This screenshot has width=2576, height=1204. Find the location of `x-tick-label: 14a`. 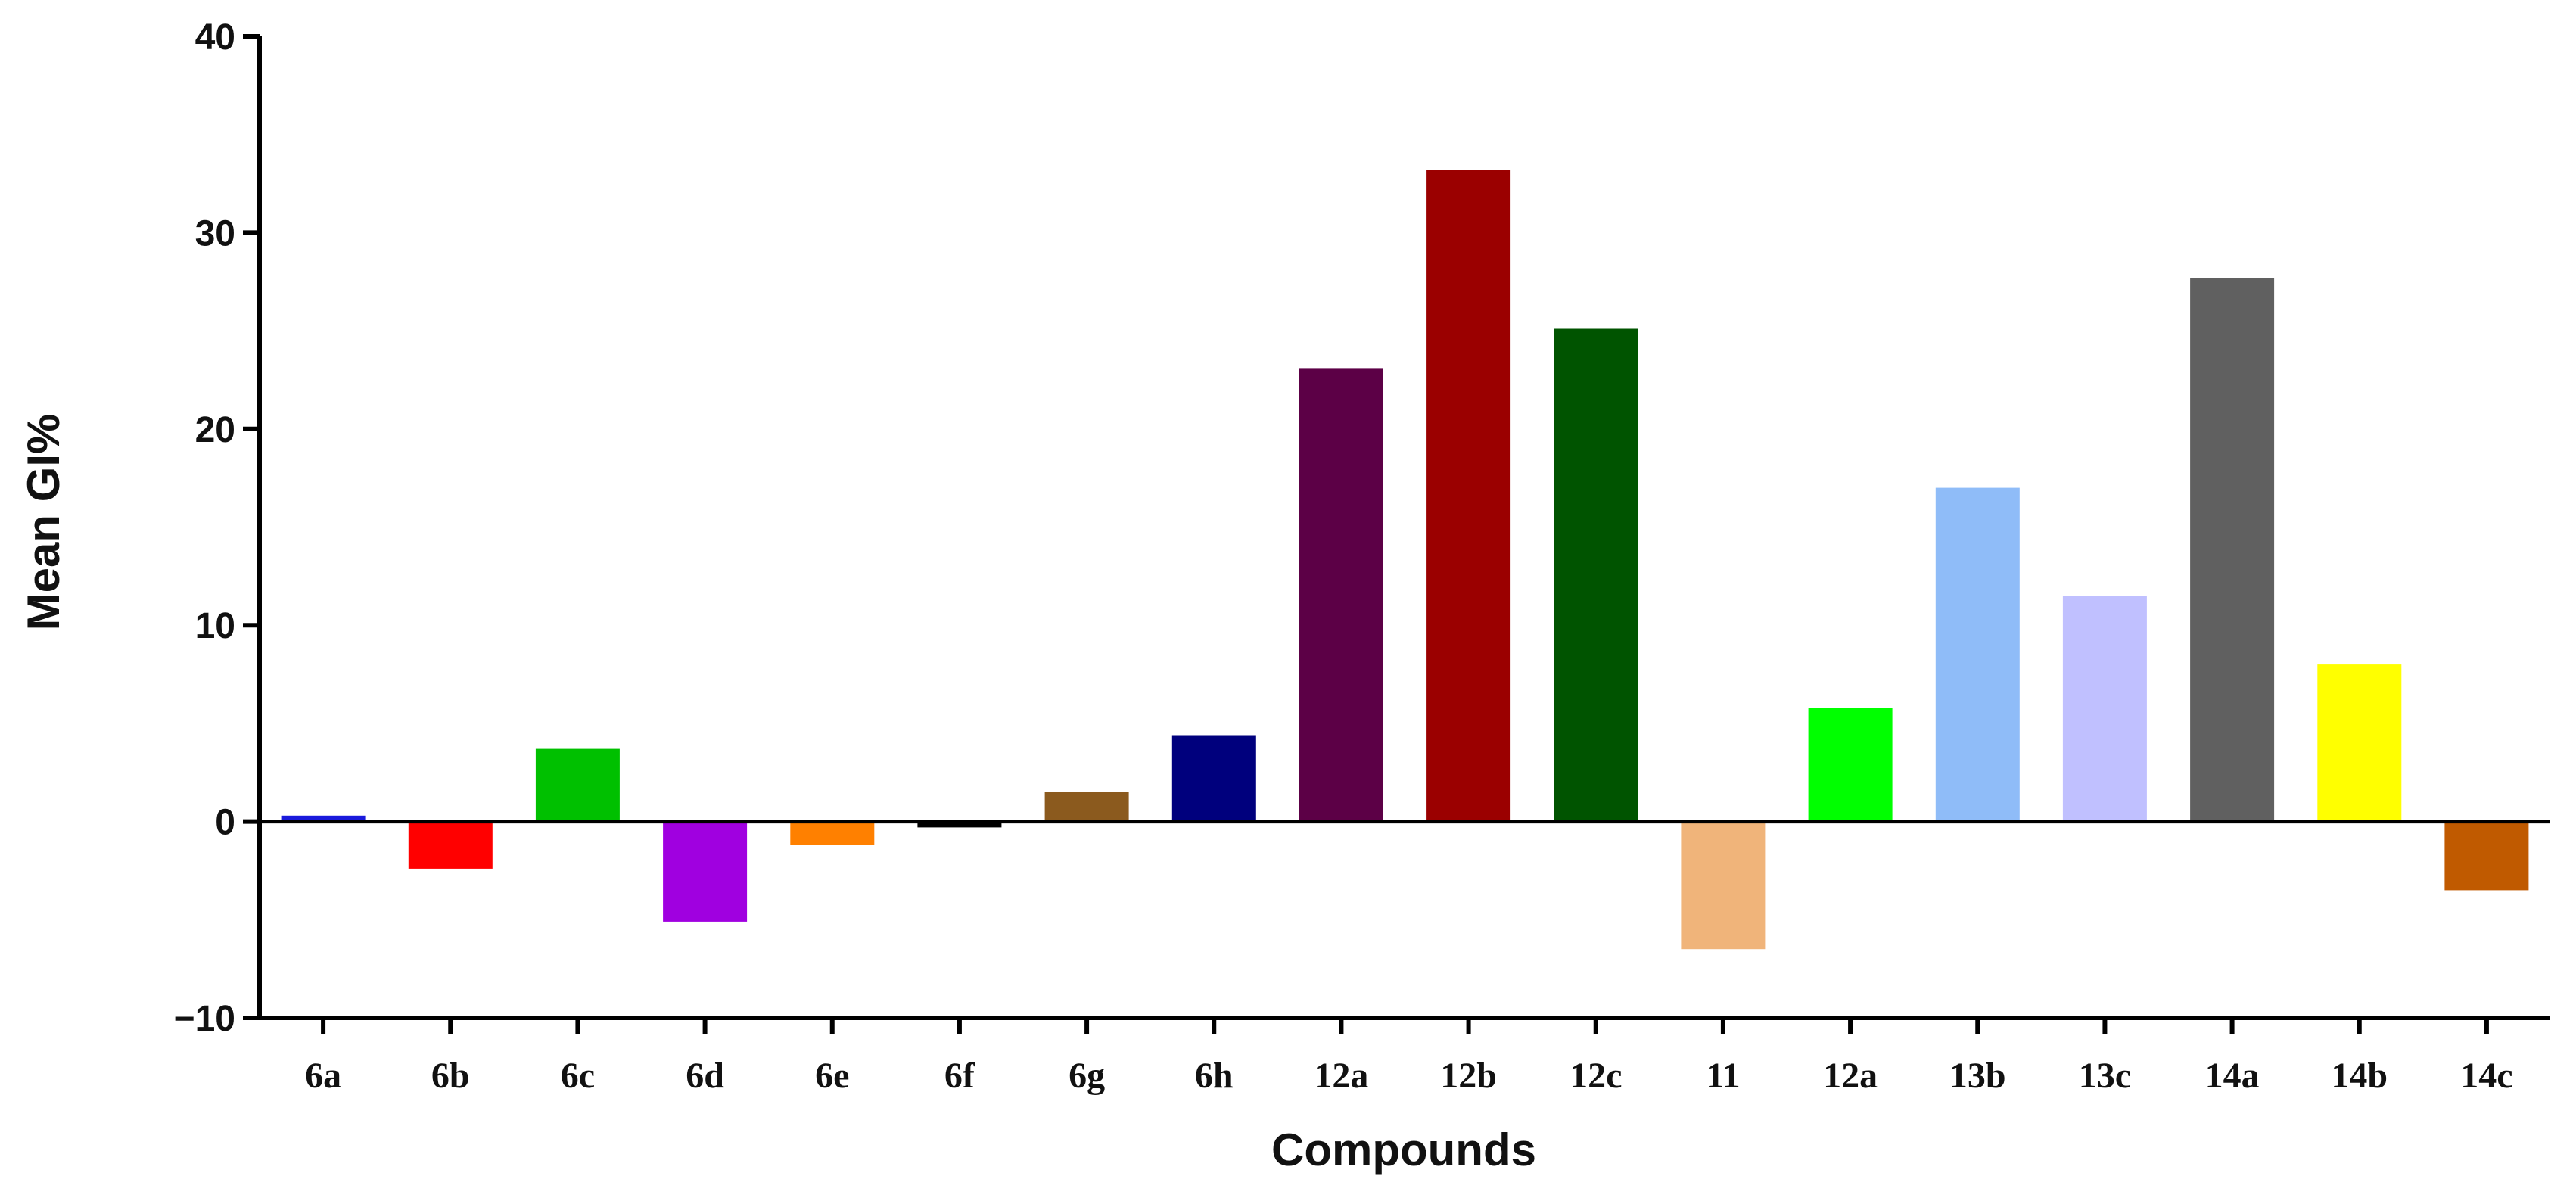

x-tick-label: 14a is located at coordinates (2232, 1076).